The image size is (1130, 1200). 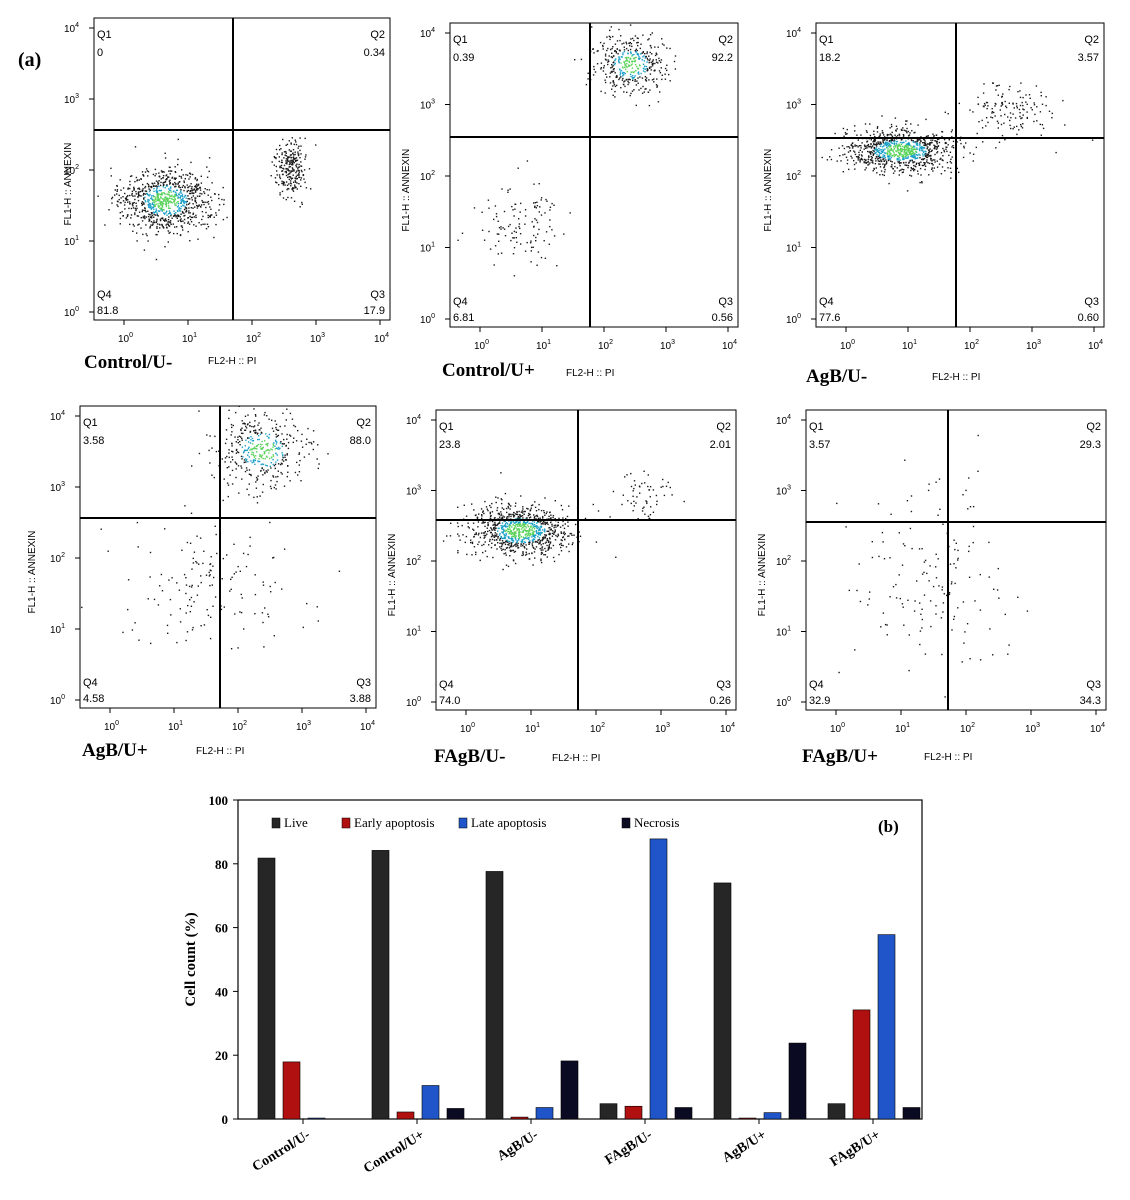 What do you see at coordinates (394, 822) in the screenshot?
I see `legend-label: Early apoptosis` at bounding box center [394, 822].